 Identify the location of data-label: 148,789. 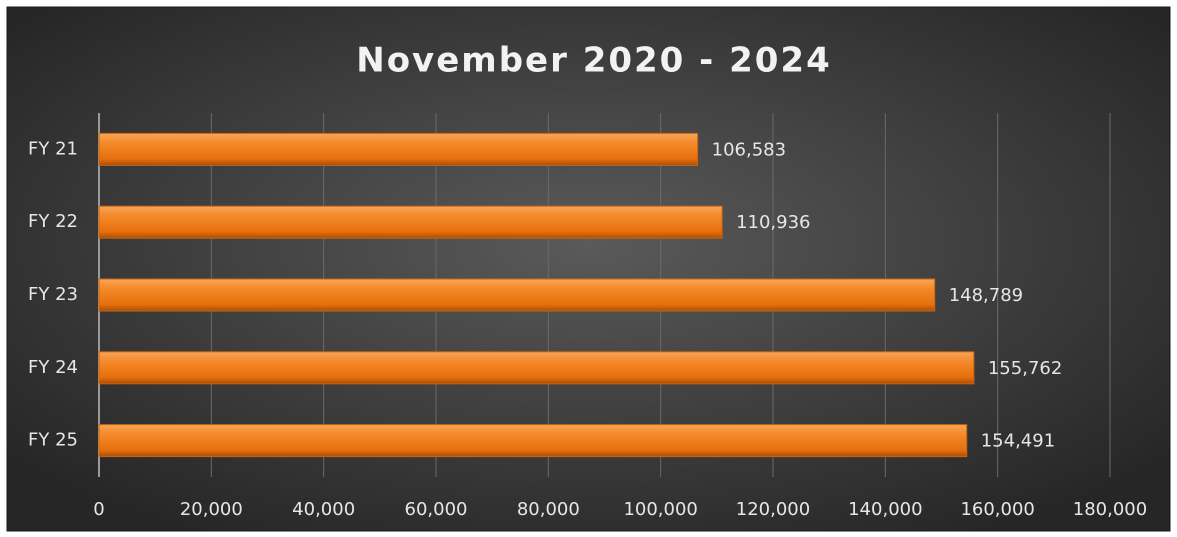
(986, 295).